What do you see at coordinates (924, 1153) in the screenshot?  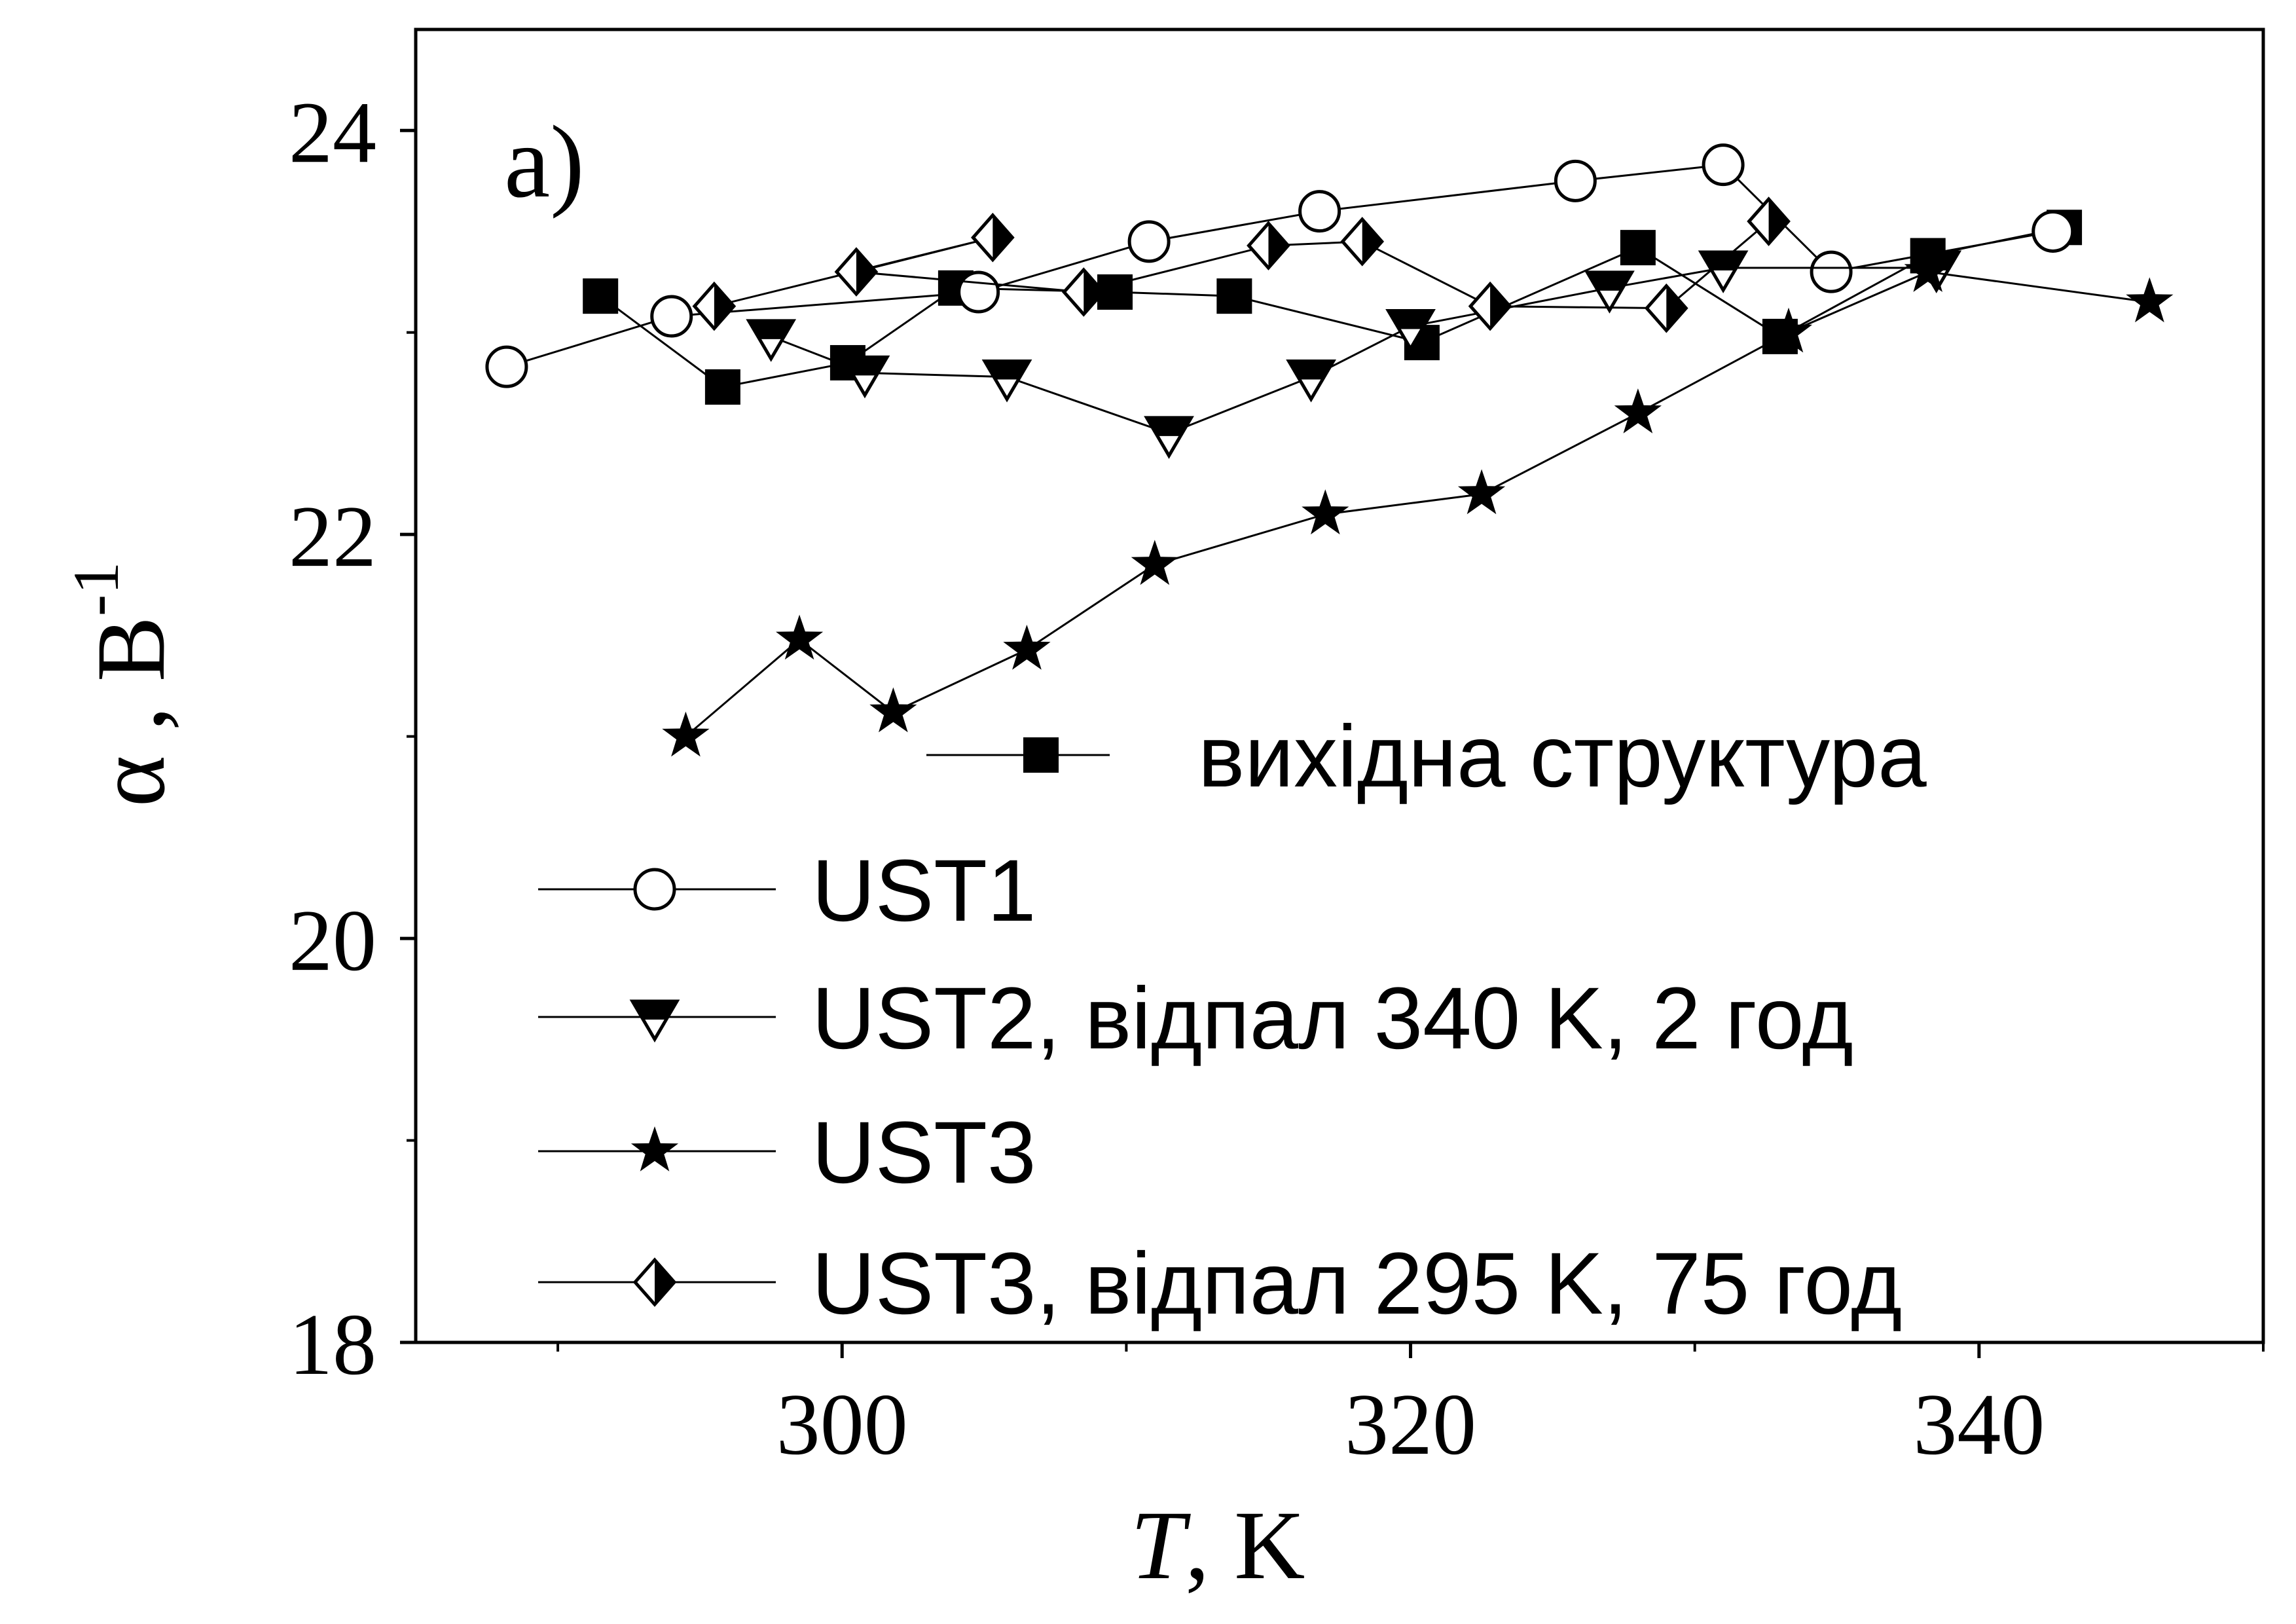 I see `legend-label: UST3` at bounding box center [924, 1153].